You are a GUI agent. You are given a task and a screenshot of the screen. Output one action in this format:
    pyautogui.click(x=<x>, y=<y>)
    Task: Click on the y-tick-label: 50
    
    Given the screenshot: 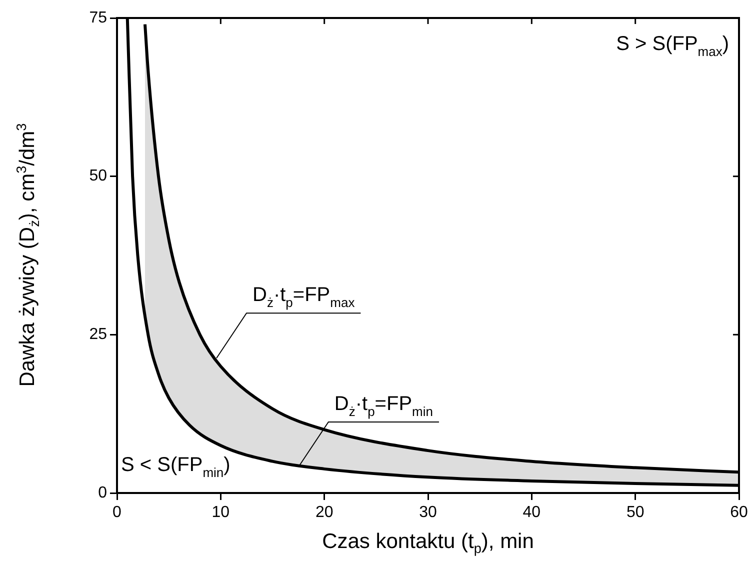 What is the action you would take?
    pyautogui.click(x=98, y=176)
    